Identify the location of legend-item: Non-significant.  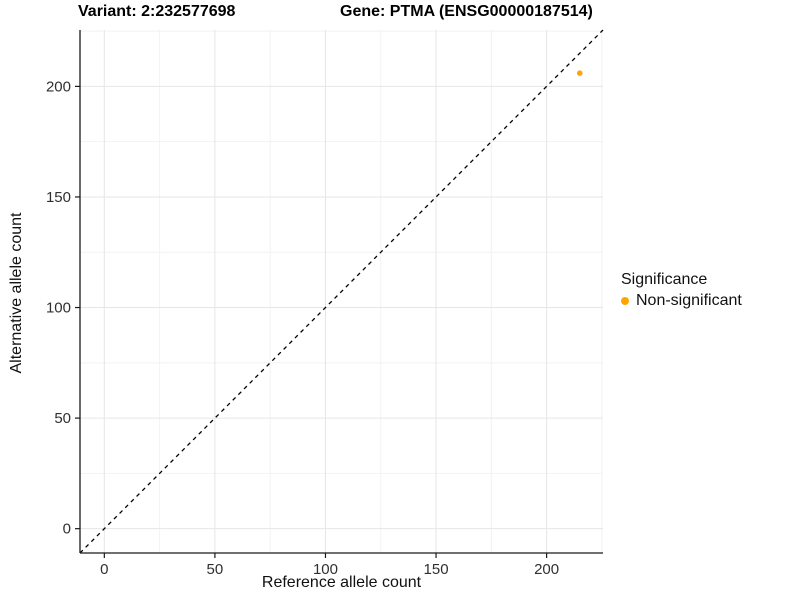
(681, 301).